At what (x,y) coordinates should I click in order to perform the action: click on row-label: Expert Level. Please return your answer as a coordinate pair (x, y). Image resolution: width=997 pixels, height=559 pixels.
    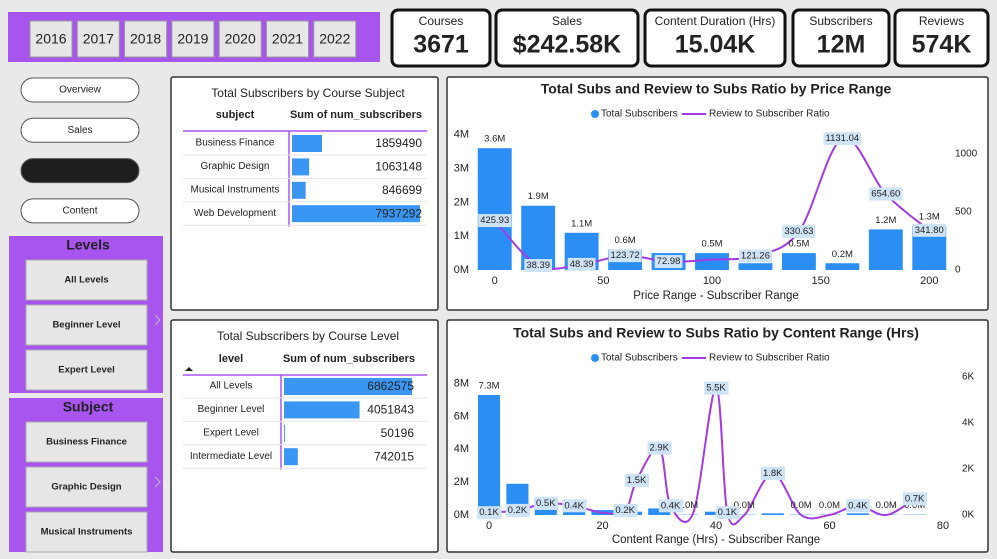
    Looking at the image, I should click on (231, 432).